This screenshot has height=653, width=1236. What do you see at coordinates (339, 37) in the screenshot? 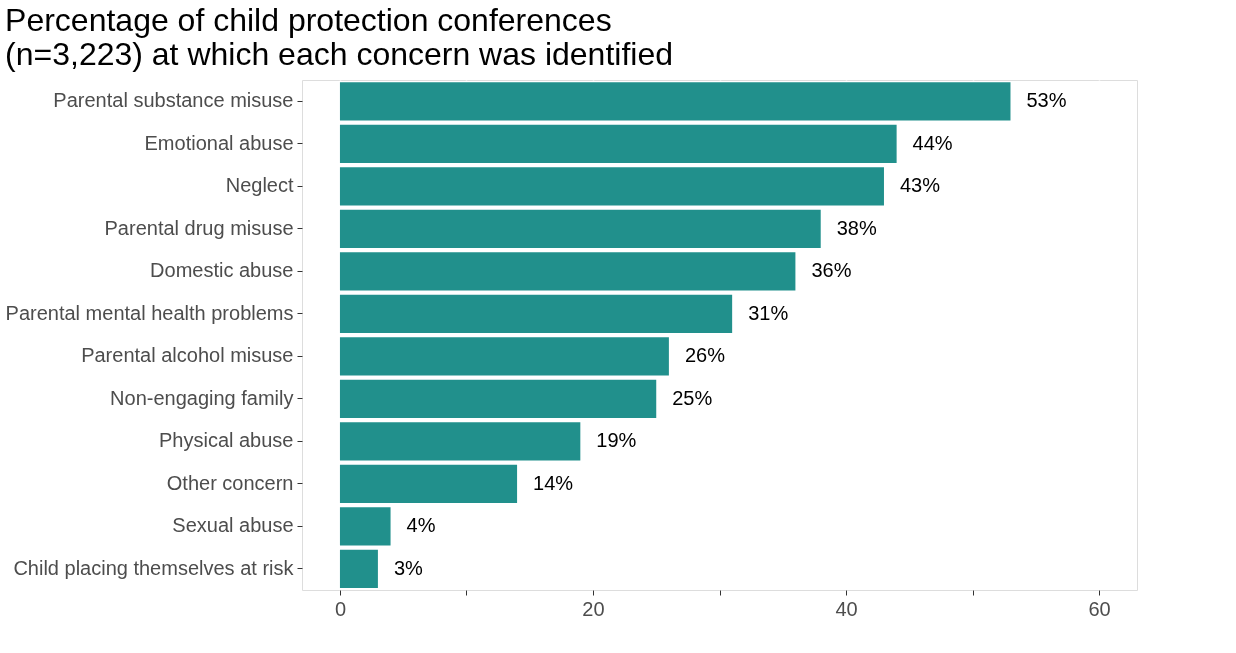
I see `chart-title: Percentage of child protection conferences (n=3,223) at which each concern was identified` at bounding box center [339, 37].